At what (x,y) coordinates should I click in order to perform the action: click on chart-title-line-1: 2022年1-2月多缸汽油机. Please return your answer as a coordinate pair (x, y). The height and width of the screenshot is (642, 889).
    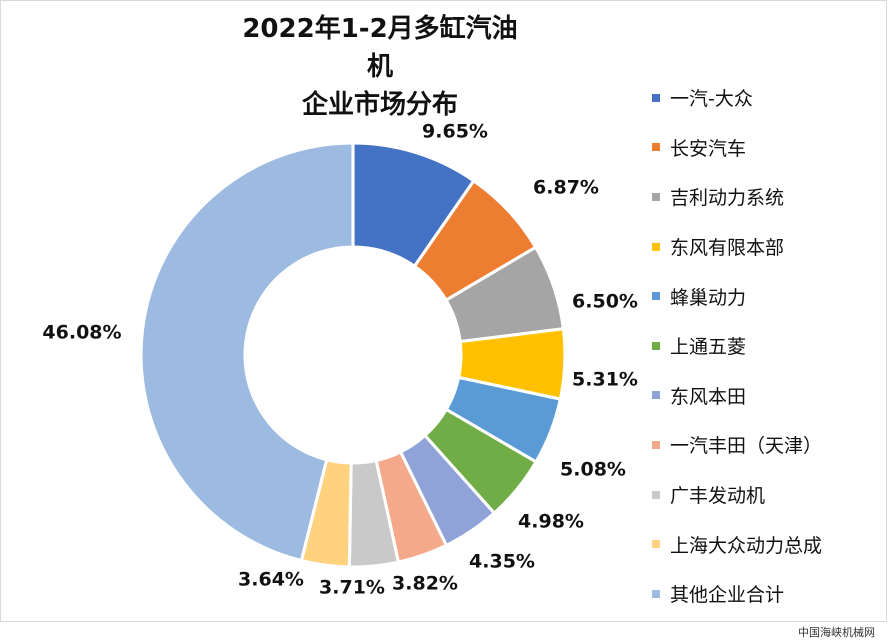
    Looking at the image, I should click on (380, 48).